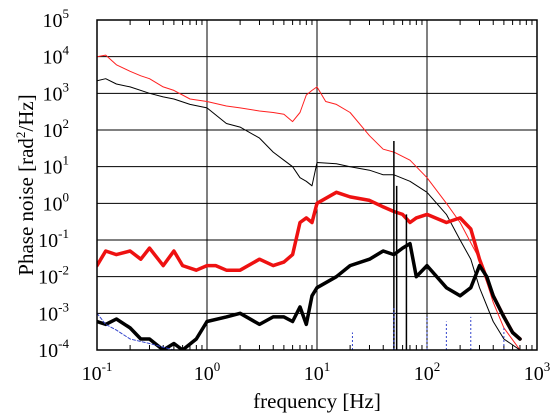  I want to click on x-tick-exponent: -1, so click(107, 366).